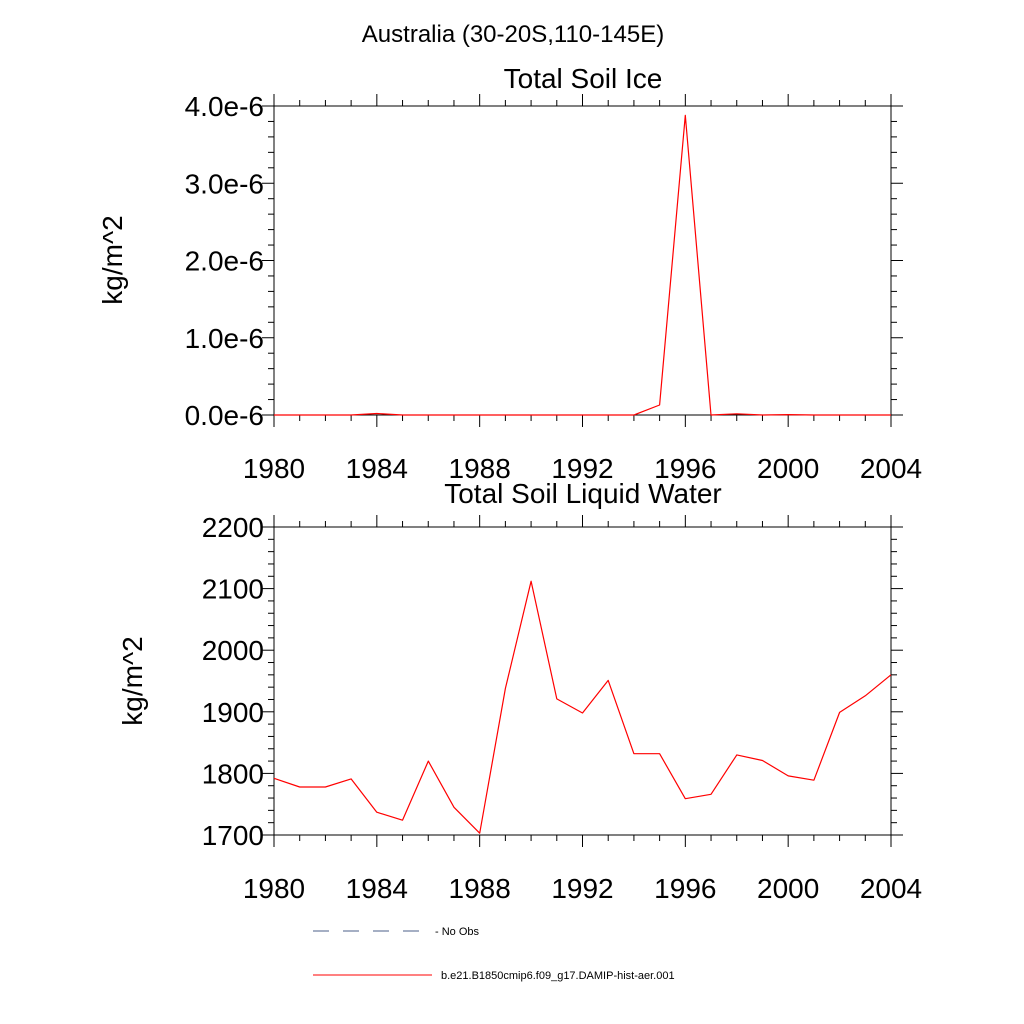 Image resolution: width=1024 pixels, height=1024 pixels. Describe the element at coordinates (132, 680) in the screenshot. I see `y-axis-label-soil-liquid-water: kg/m^2` at that location.